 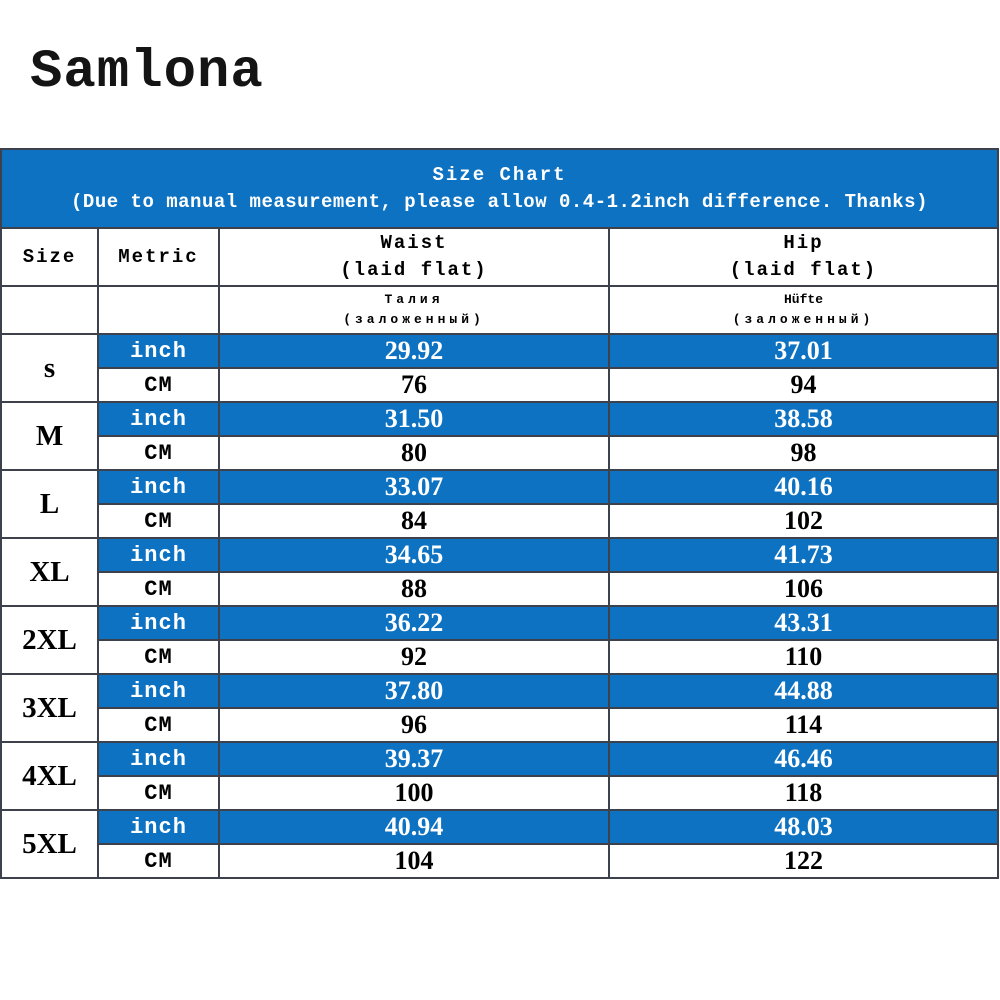 What do you see at coordinates (414, 319) in the screenshot?
I see `waist-translated-line2: (заложенный)` at bounding box center [414, 319].